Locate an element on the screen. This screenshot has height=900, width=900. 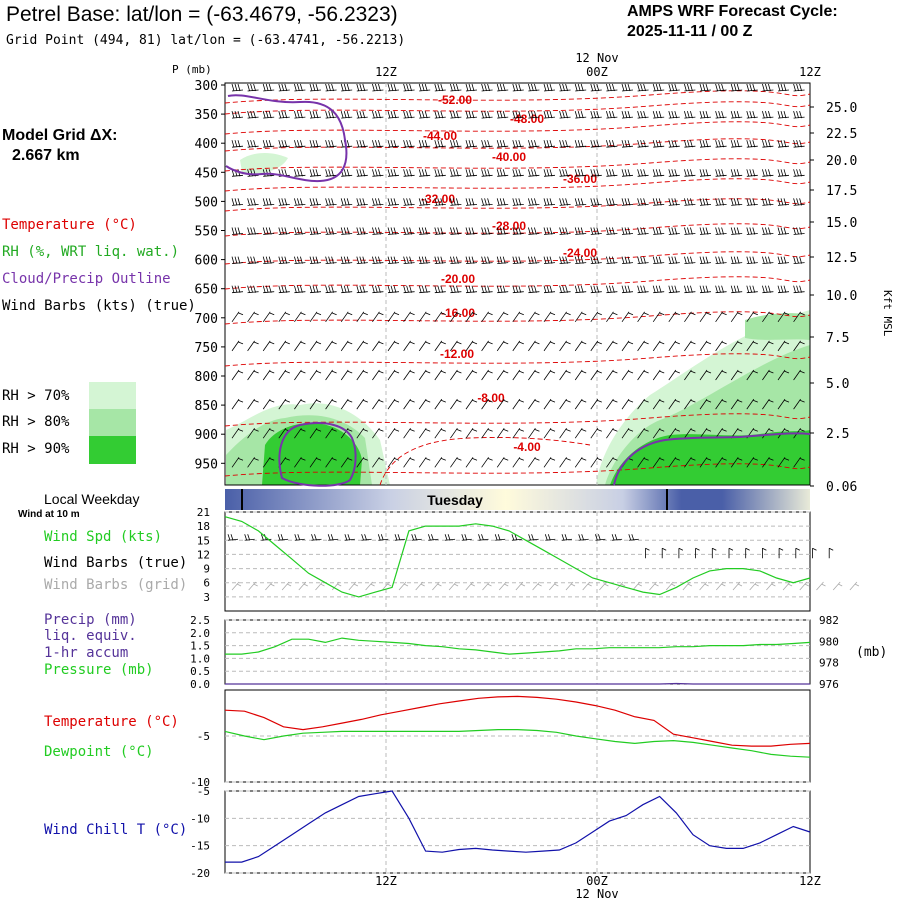
pressure-tick-label: 800 is located at coordinates (206, 377).